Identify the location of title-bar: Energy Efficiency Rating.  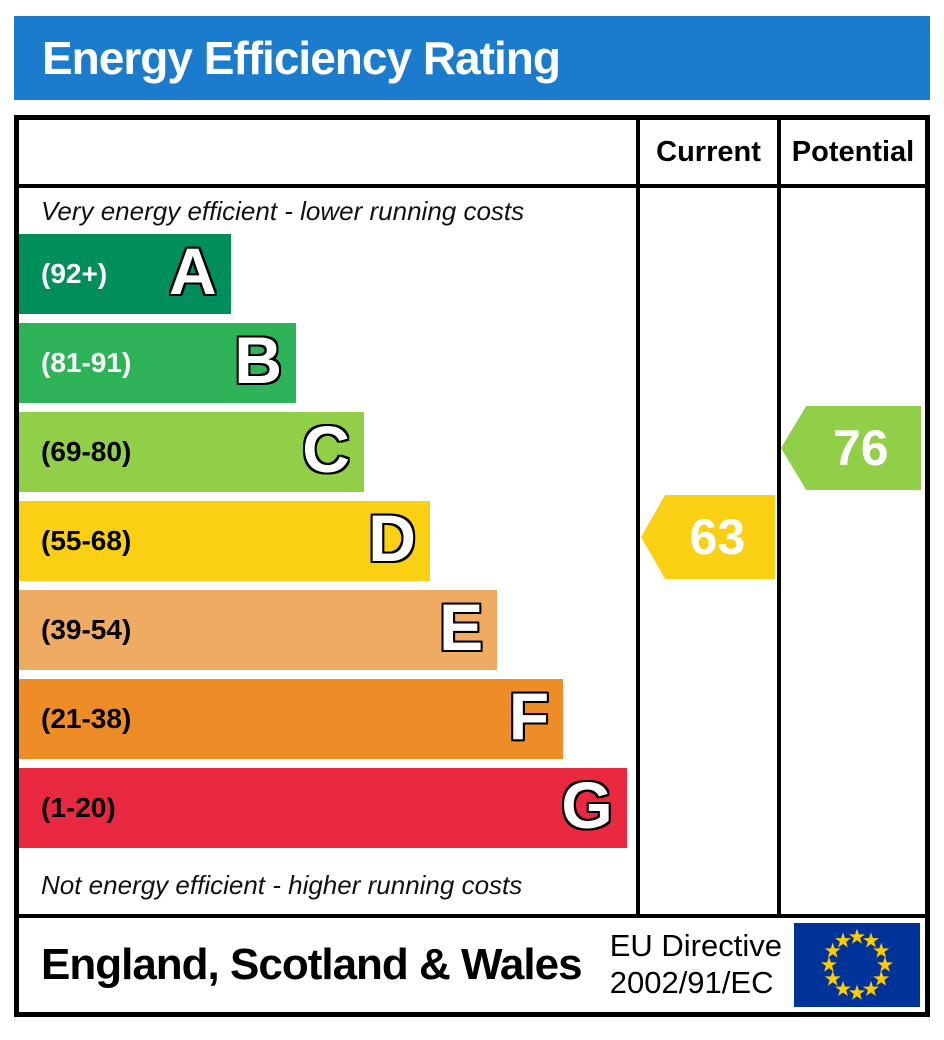
(472, 58).